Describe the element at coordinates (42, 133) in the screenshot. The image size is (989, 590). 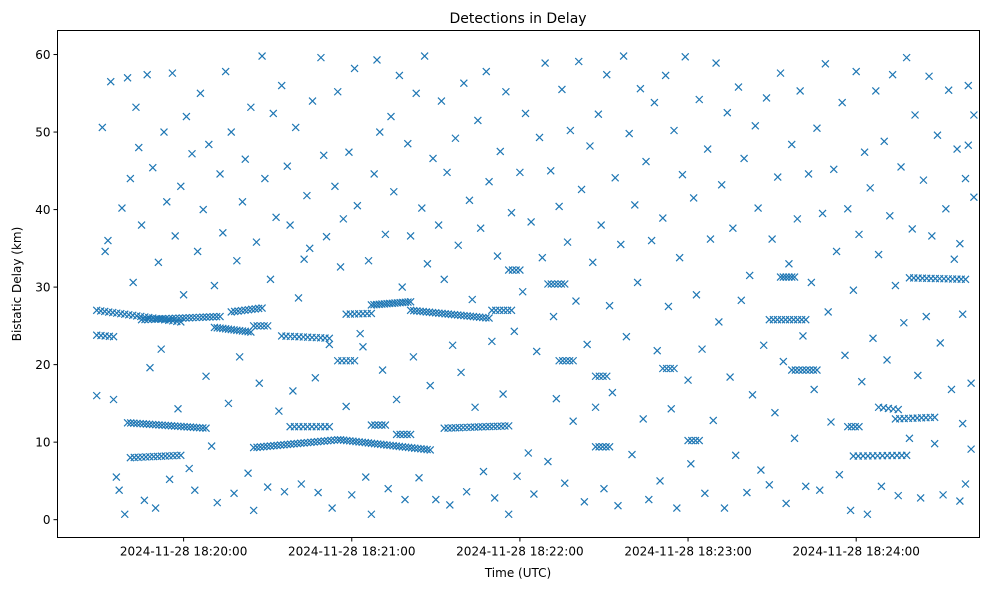
I see `y-tick-label: 50` at that location.